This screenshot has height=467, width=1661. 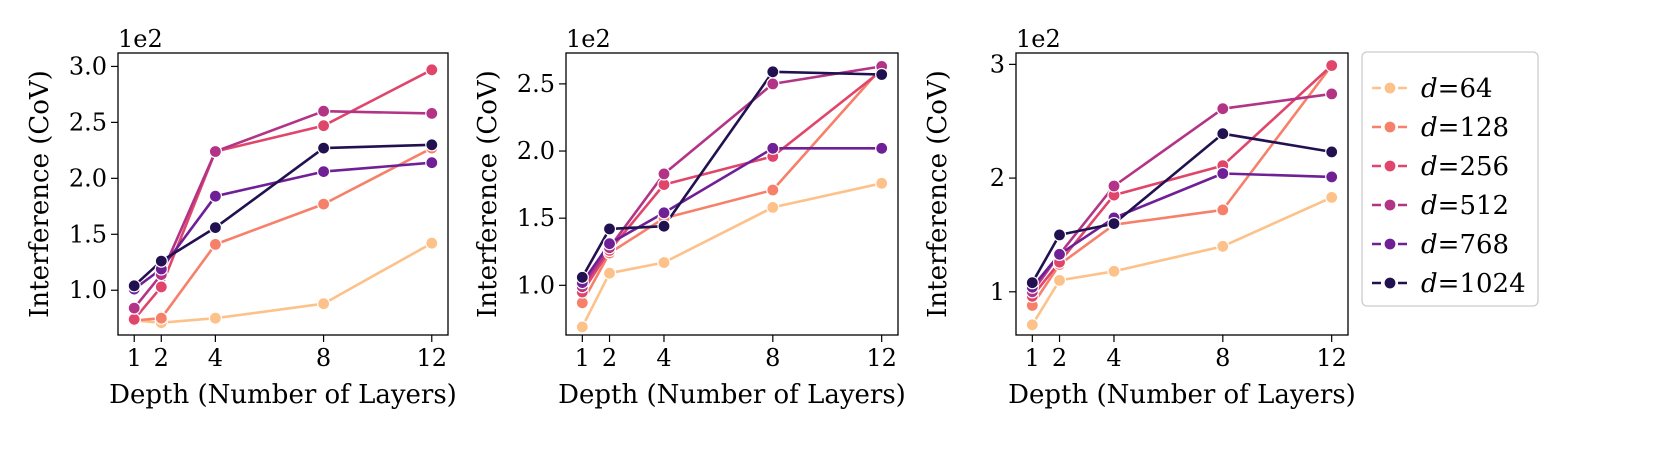 I want to click on legend-frame, so click(x=1450, y=179).